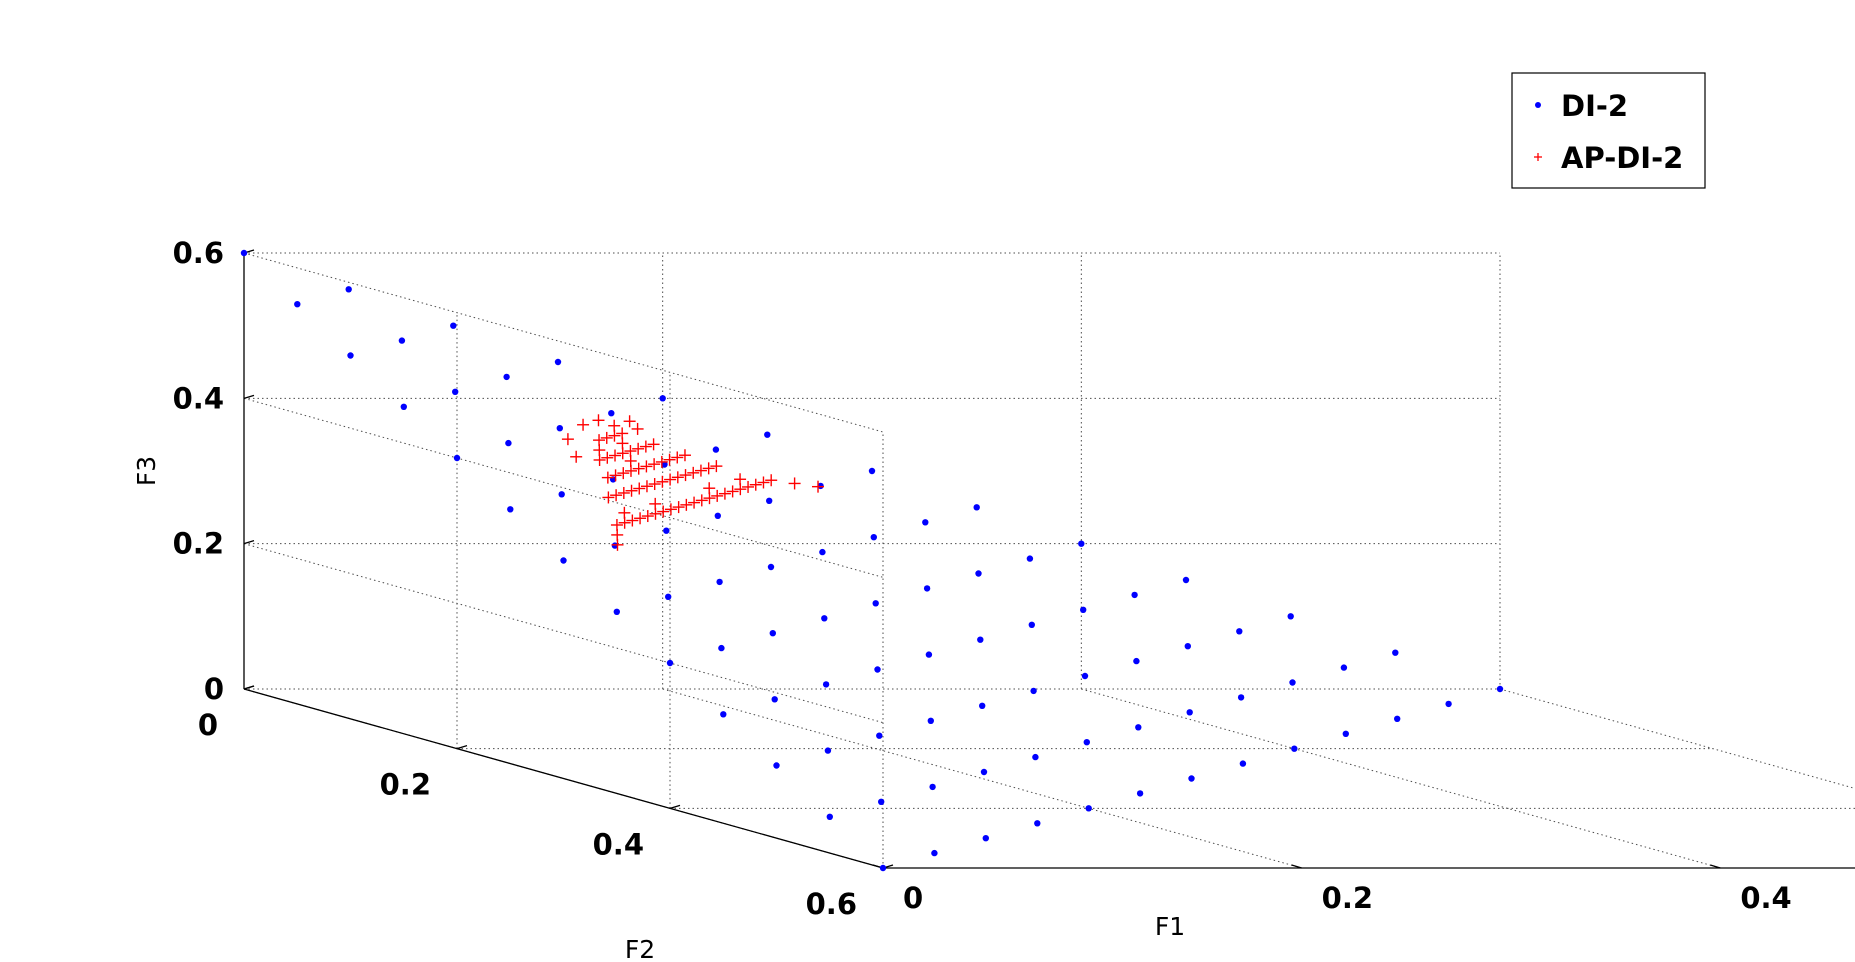  Describe the element at coordinates (1296, 866) in the screenshot. I see `x-tick-mark` at that location.